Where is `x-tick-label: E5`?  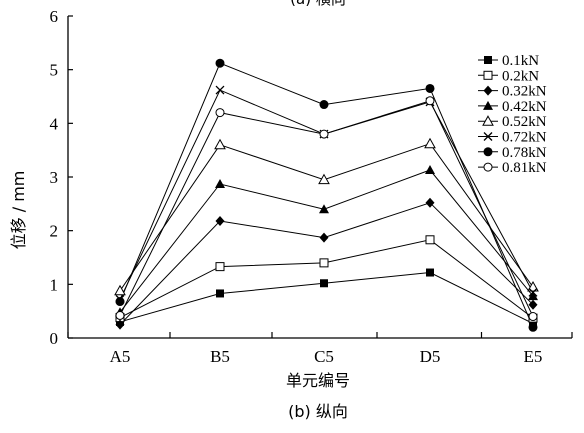
x-tick-label: E5 is located at coordinates (533, 356).